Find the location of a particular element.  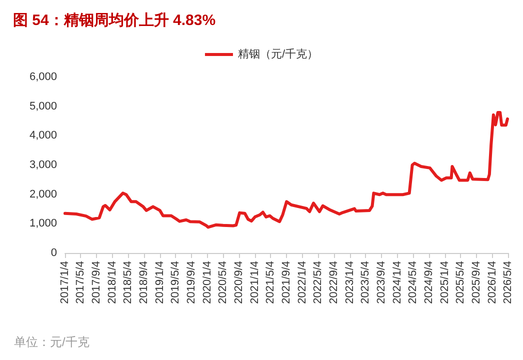

x-tick-label: 2021/5/4 is located at coordinates (270, 282).